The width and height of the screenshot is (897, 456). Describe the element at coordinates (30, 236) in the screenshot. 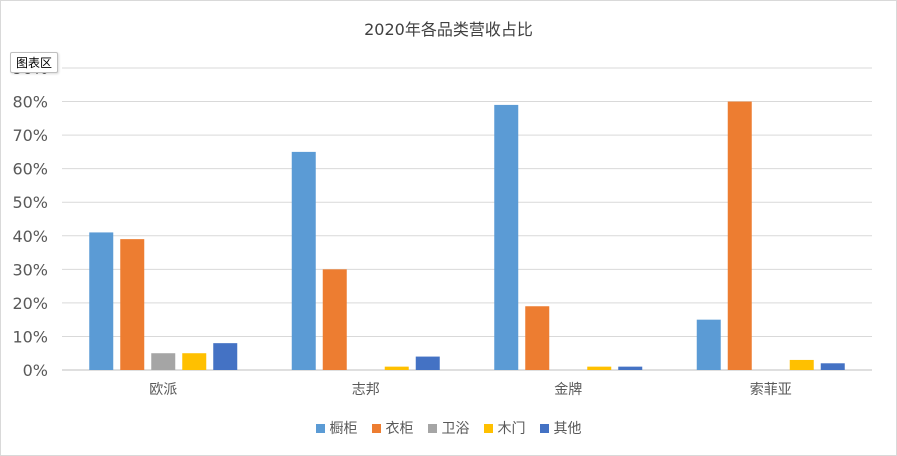

I see `y-tick-label: 40%` at that location.